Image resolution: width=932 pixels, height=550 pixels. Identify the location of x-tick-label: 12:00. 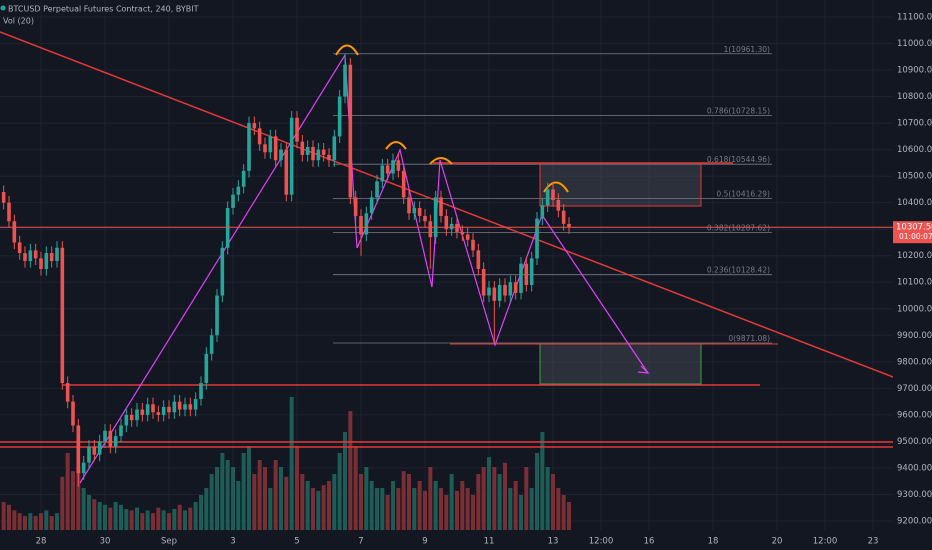
(601, 542).